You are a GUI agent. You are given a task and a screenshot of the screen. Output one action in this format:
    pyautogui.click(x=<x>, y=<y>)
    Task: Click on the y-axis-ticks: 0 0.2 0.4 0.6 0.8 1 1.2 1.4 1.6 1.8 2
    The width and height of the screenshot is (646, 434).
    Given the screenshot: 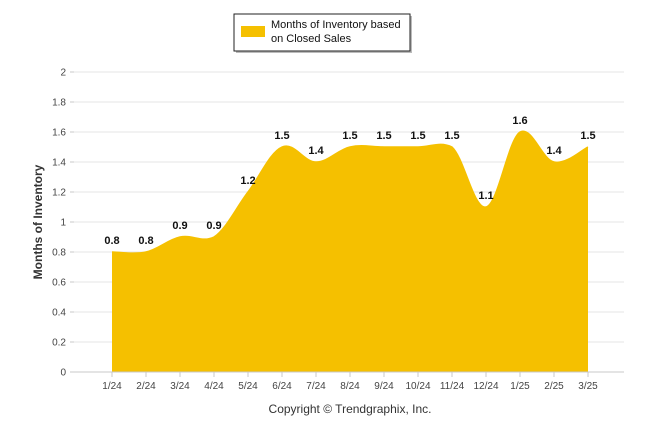 What is the action you would take?
    pyautogui.click(x=63, y=223)
    